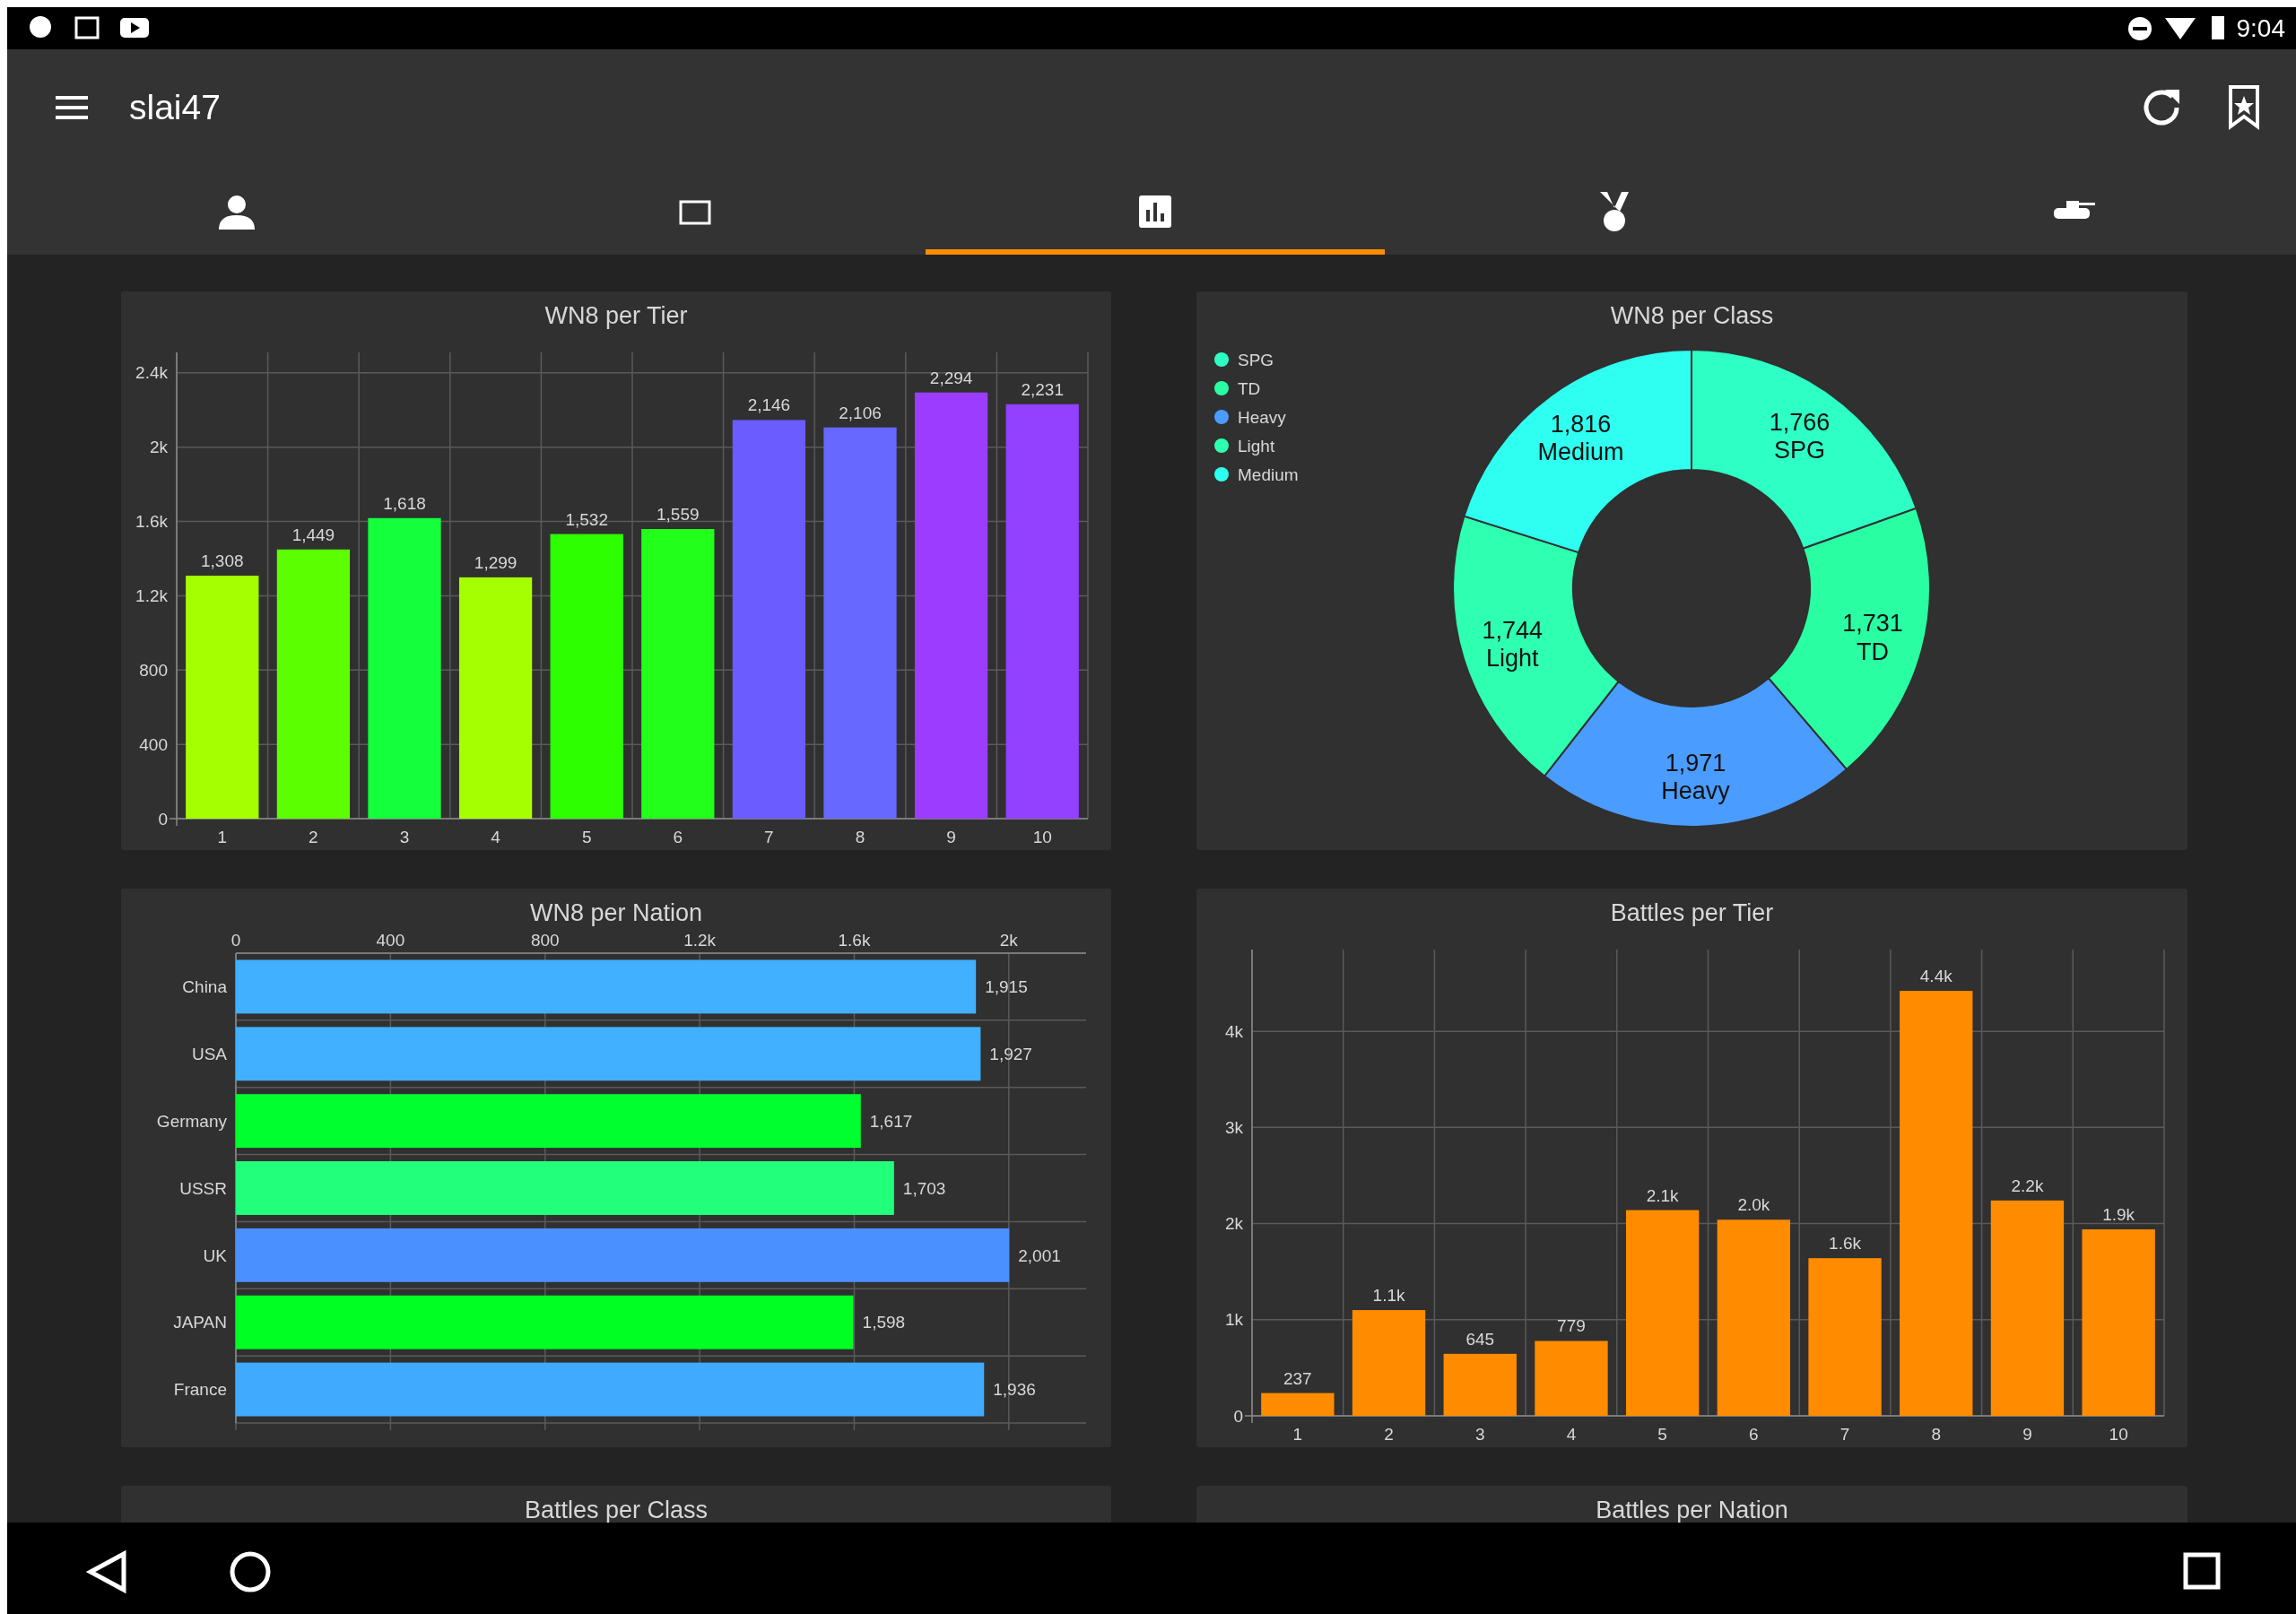 The height and width of the screenshot is (1614, 2296). Describe the element at coordinates (891, 1121) in the screenshot. I see `data-label: 1,617` at that location.